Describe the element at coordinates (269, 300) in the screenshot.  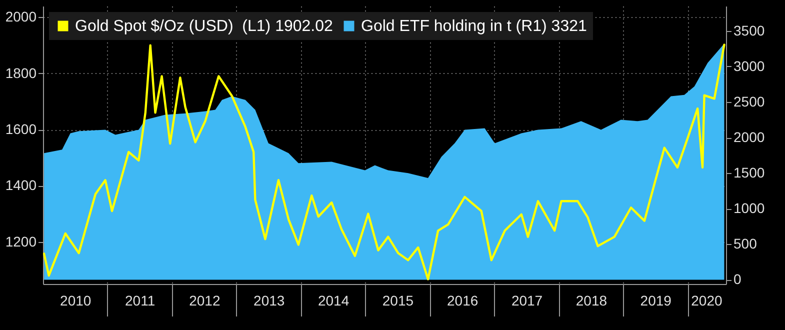
I see `x-tick-label: 2013` at that location.